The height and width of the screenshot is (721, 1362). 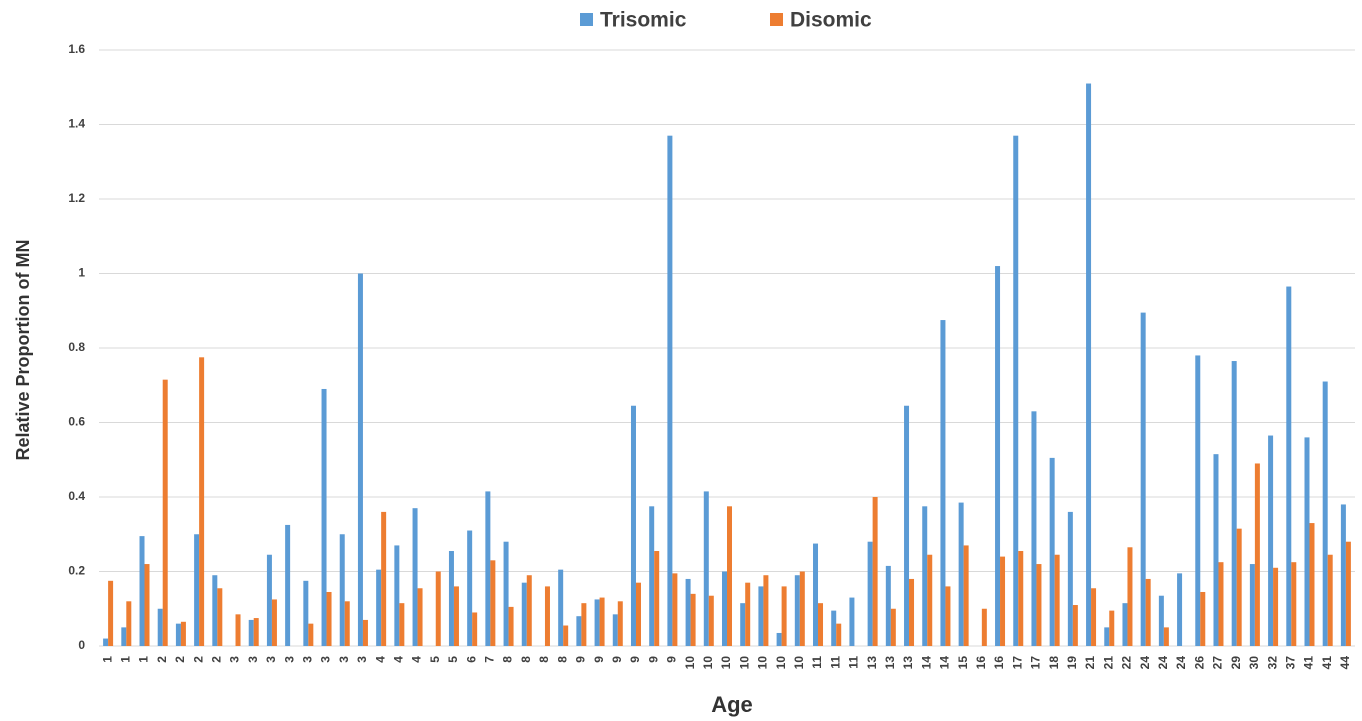 I want to click on y-tick-label: 1.2, so click(x=76, y=198).